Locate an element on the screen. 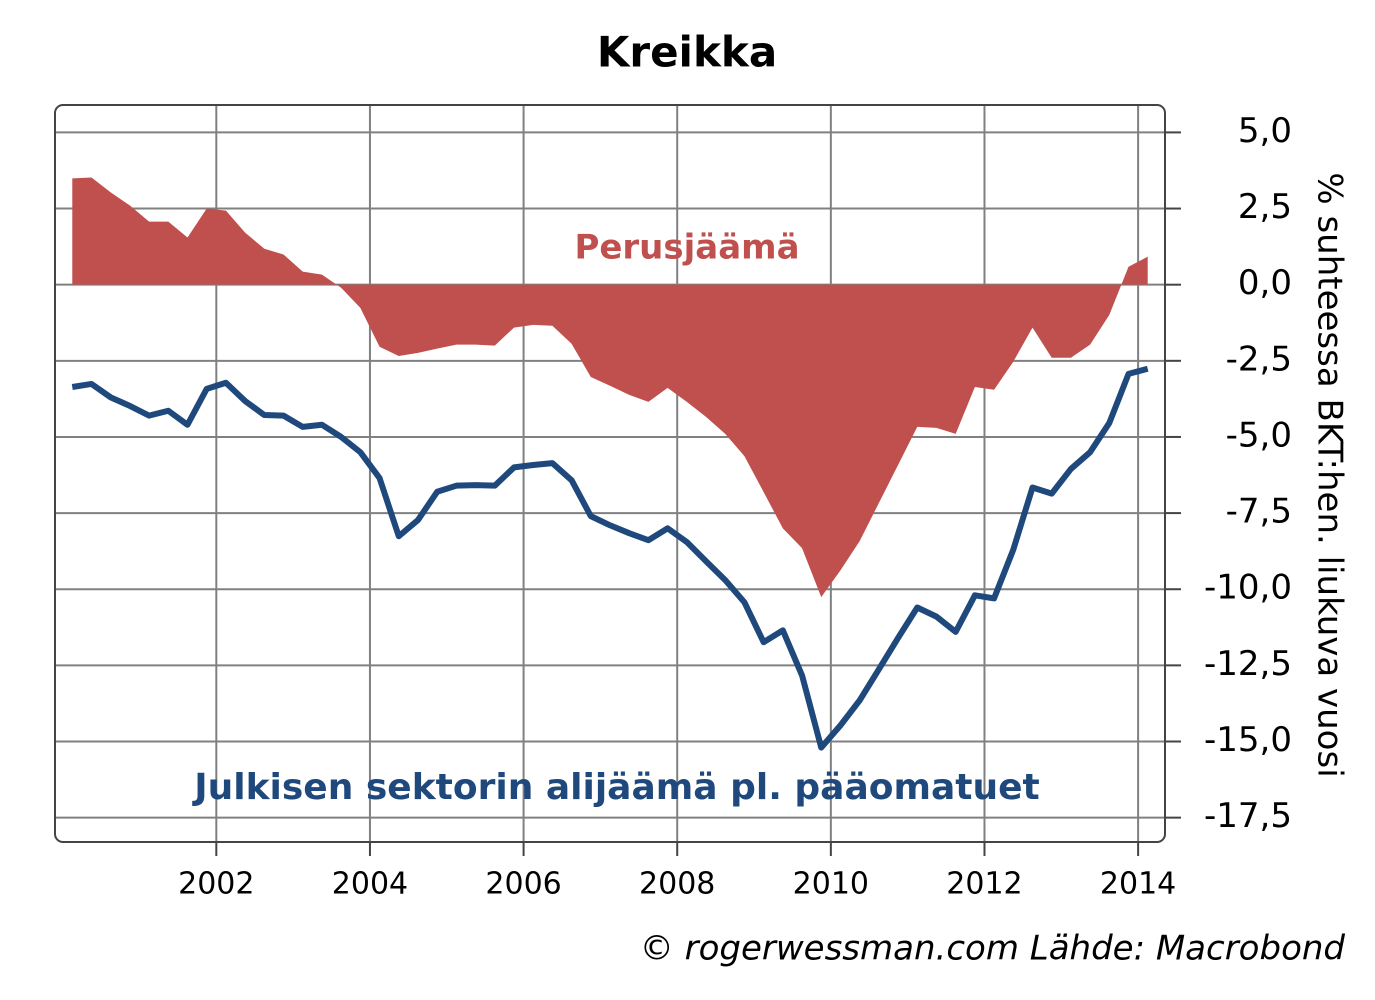 This screenshot has width=1375, height=1000. x-tick-label: 2008 is located at coordinates (677, 884).